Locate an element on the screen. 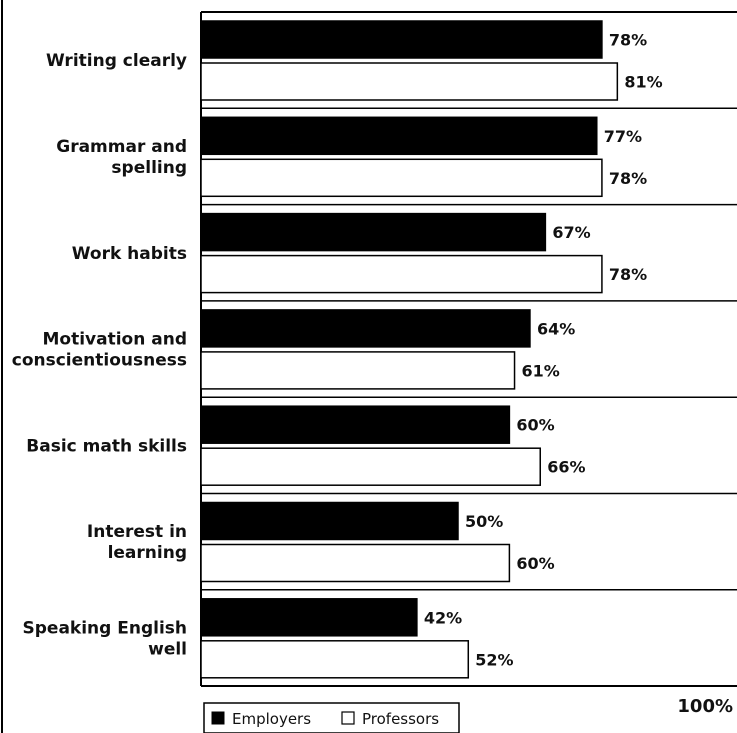 The image size is (737, 733). category-label-line: Writing clearly is located at coordinates (116, 61).